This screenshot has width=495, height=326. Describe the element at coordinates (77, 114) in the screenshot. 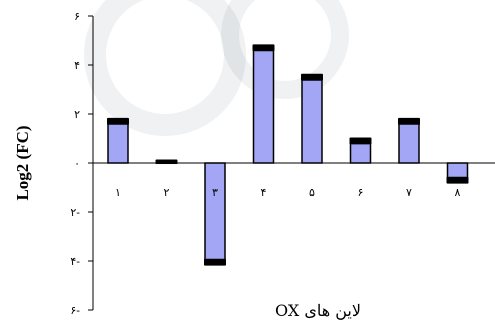

I see `y-tick-label: ۲` at that location.